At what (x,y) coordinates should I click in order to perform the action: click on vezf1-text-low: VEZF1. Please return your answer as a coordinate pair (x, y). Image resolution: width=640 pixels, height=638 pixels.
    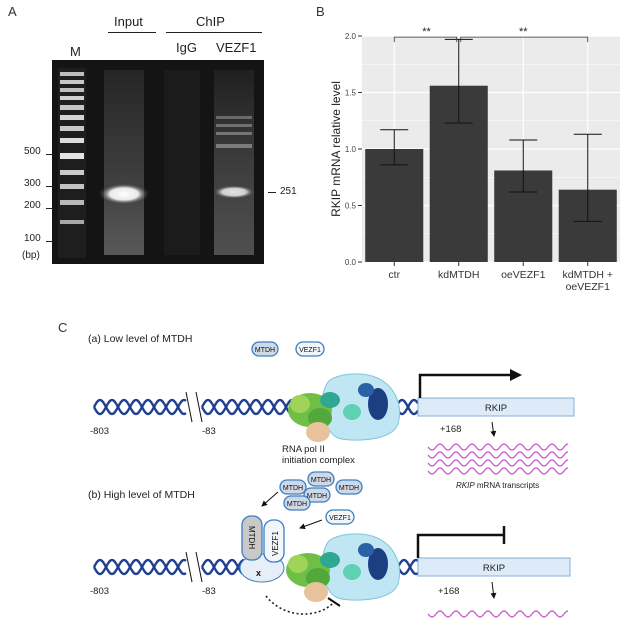
    Looking at the image, I should click on (310, 350).